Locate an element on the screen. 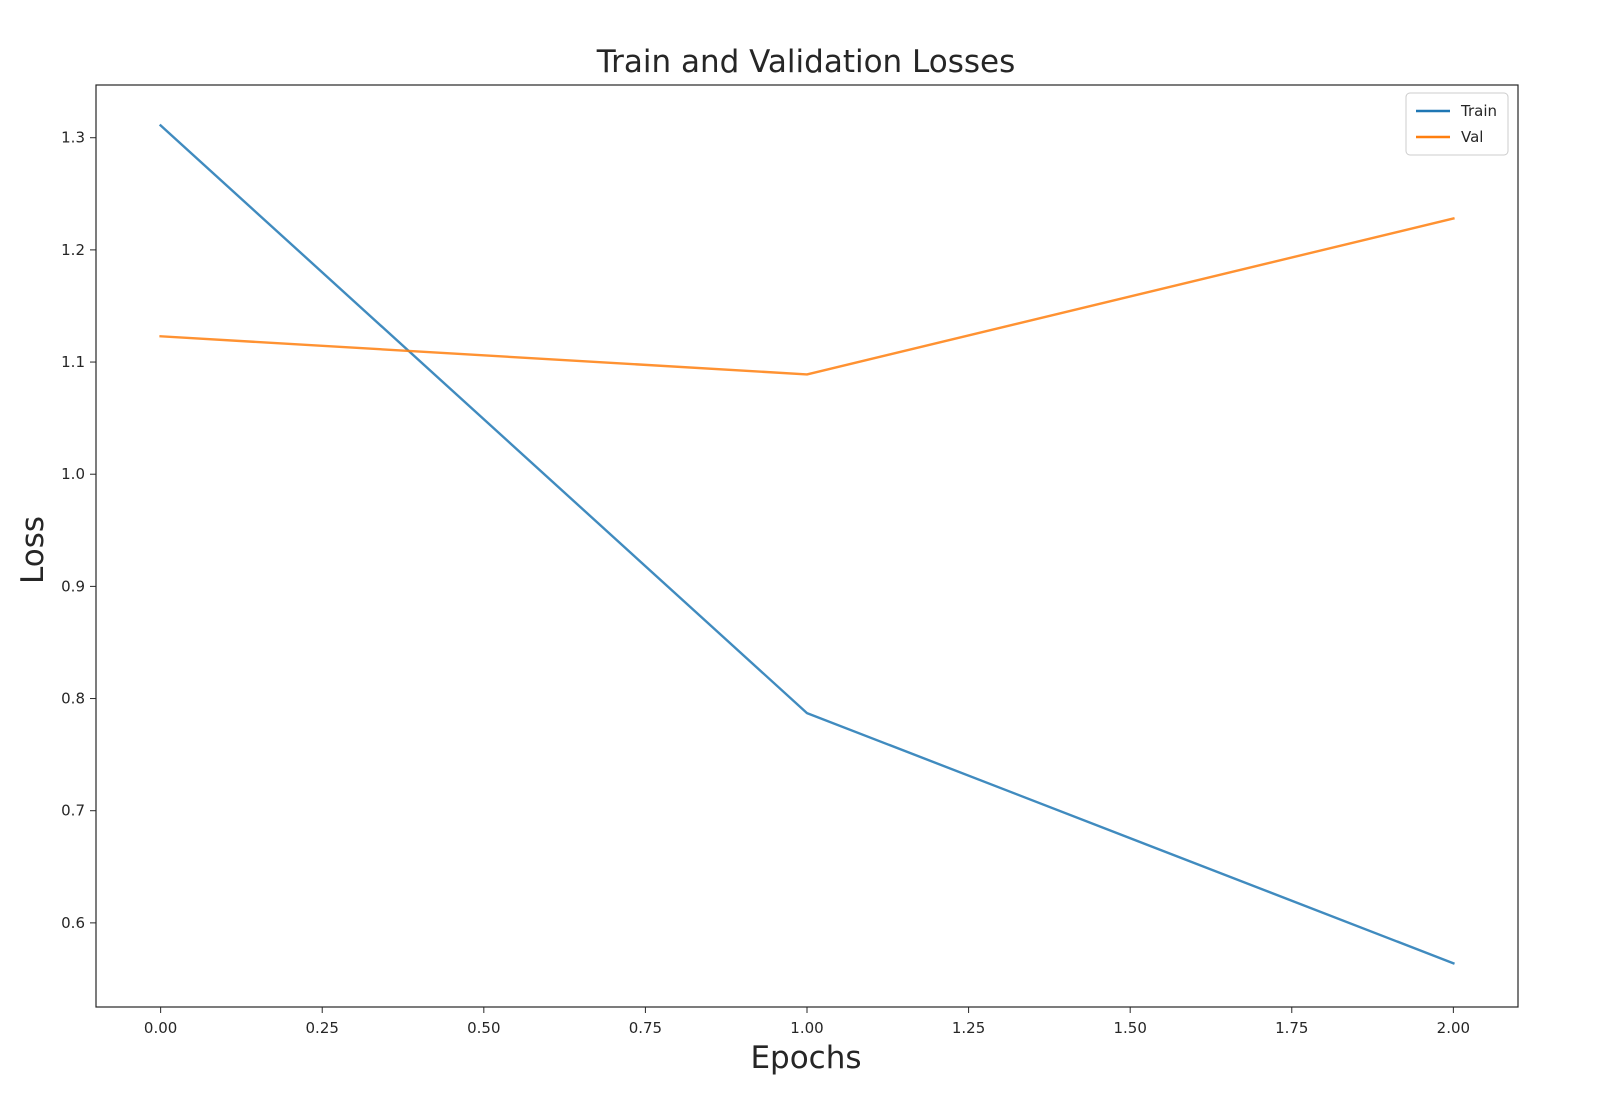 The image size is (1600, 1100). y-axis-title: Loss is located at coordinates (33, 550).